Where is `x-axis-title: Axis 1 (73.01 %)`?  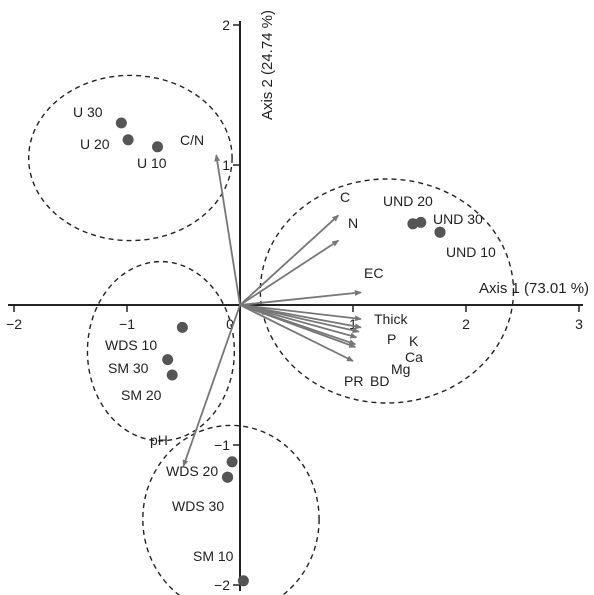 x-axis-title: Axis 1 (73.01 %) is located at coordinates (534, 288).